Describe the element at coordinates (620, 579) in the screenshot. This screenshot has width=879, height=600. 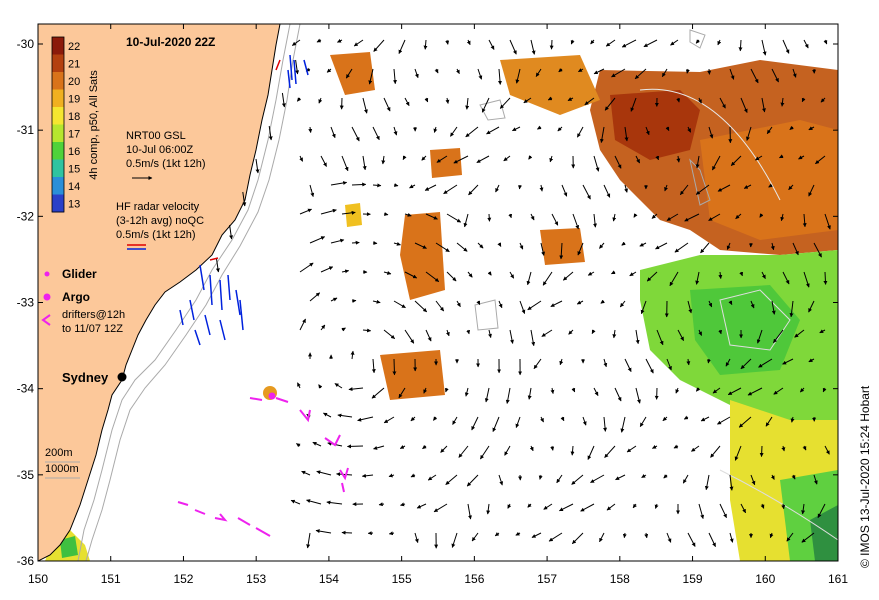
I see `lon-tick-label: 158` at that location.